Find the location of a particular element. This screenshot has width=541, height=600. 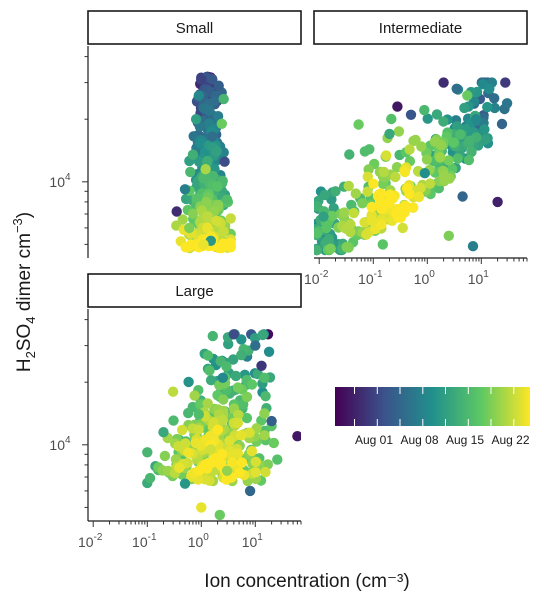

legend-label: Aug 01 is located at coordinates (374, 440).